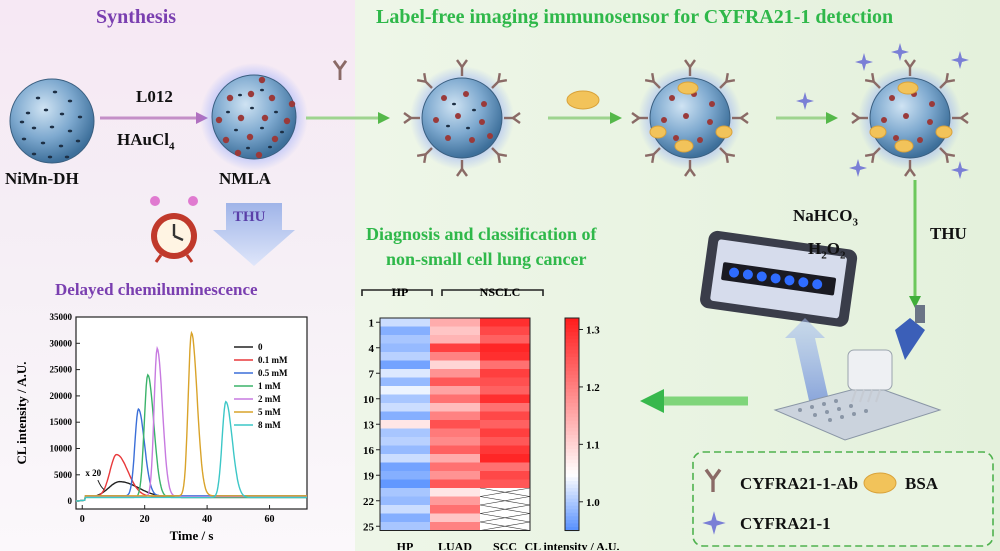 This screenshot has width=1000, height=551. I want to click on colorbar-tick-label: 1.2, so click(593, 388).